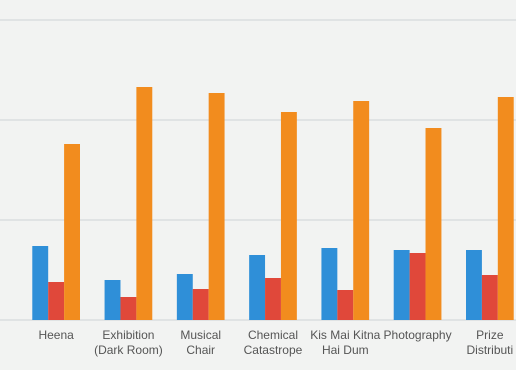 Image resolution: width=516 pixels, height=370 pixels. I want to click on x-tick-label: Exhibition (Dark Room), so click(128, 342).